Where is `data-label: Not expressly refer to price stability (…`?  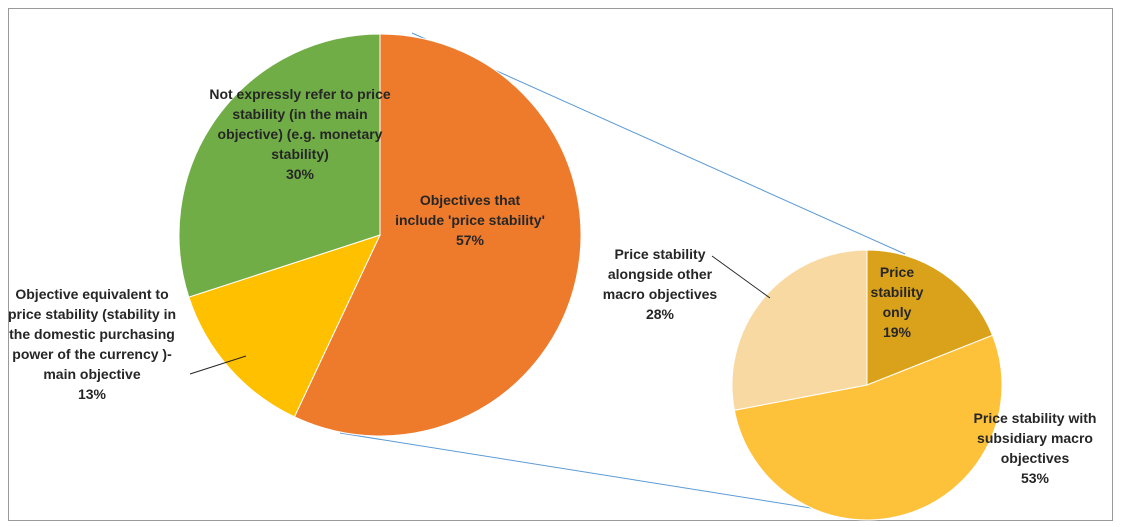 data-label: Not expressly refer to price stability (… is located at coordinates (300, 134).